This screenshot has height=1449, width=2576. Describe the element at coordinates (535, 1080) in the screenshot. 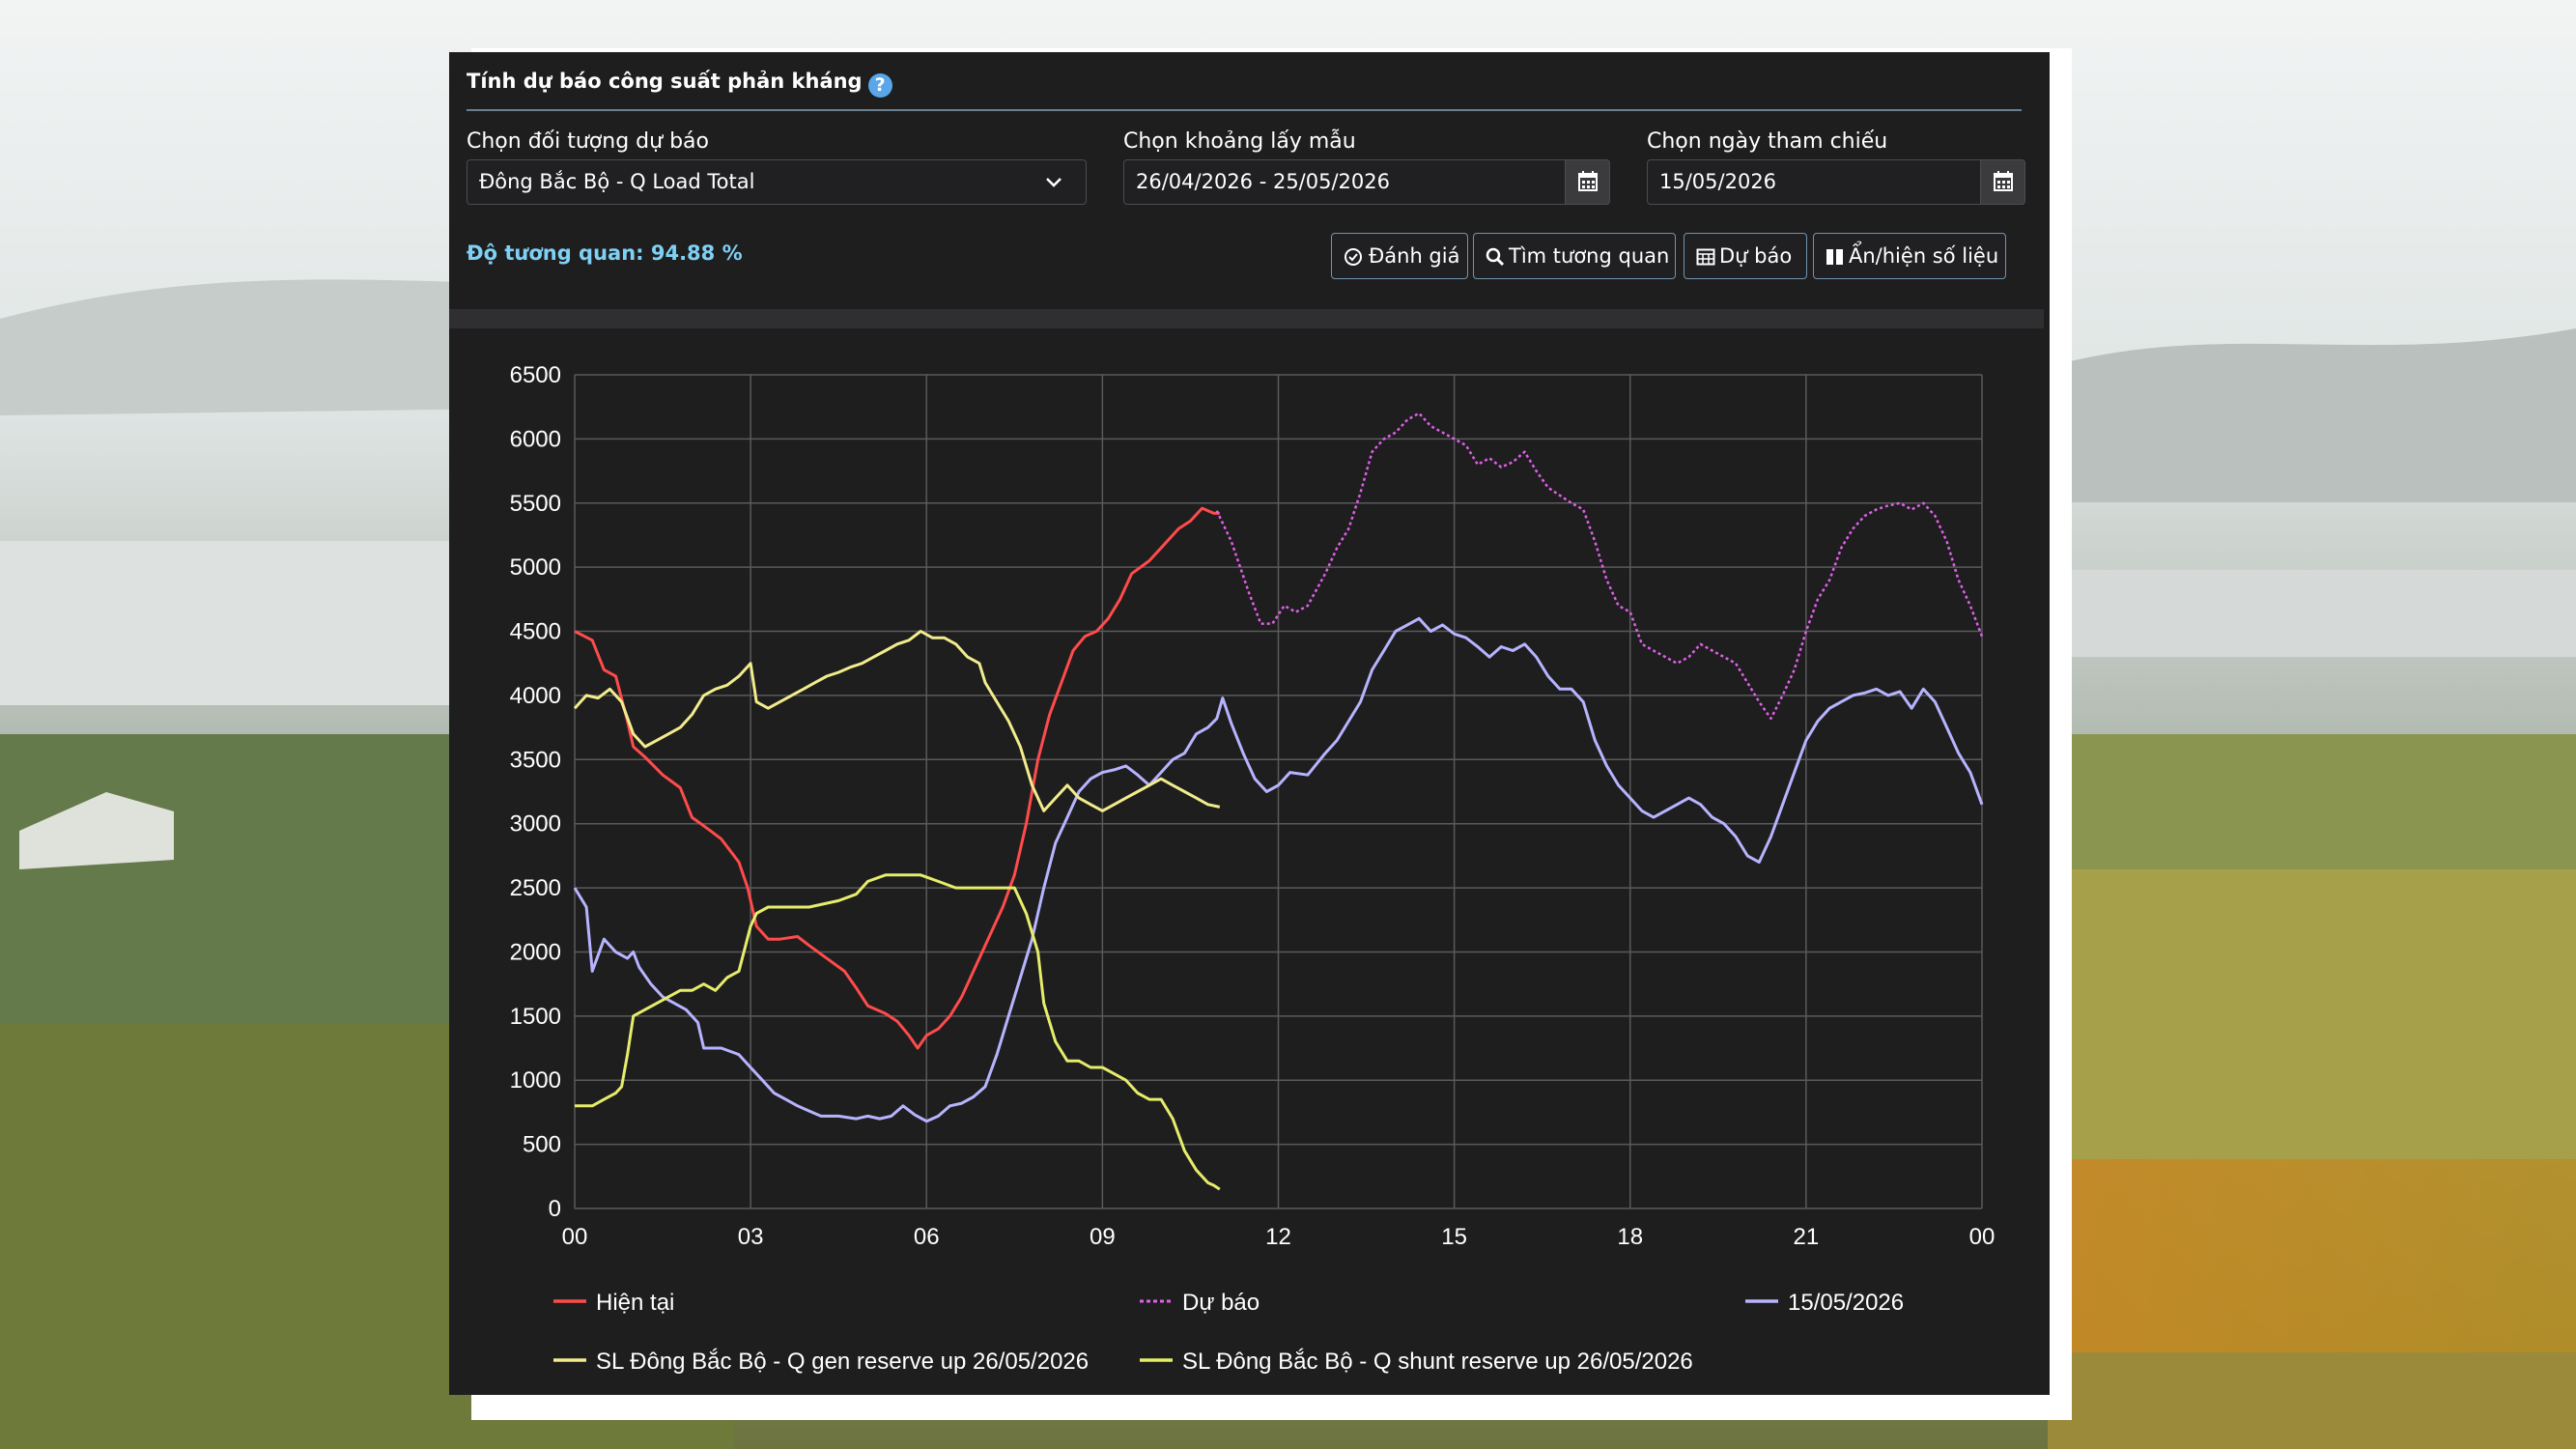

I see `y-tick-label: 1000` at that location.